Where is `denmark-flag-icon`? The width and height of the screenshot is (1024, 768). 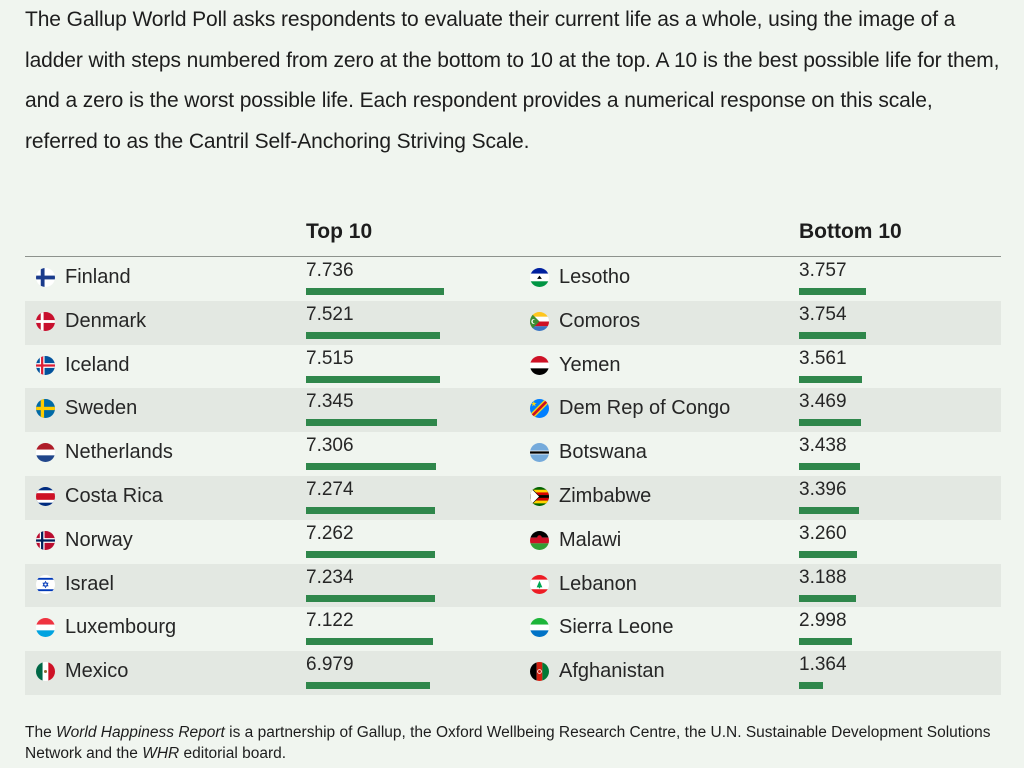
denmark-flag-icon is located at coordinates (45, 321).